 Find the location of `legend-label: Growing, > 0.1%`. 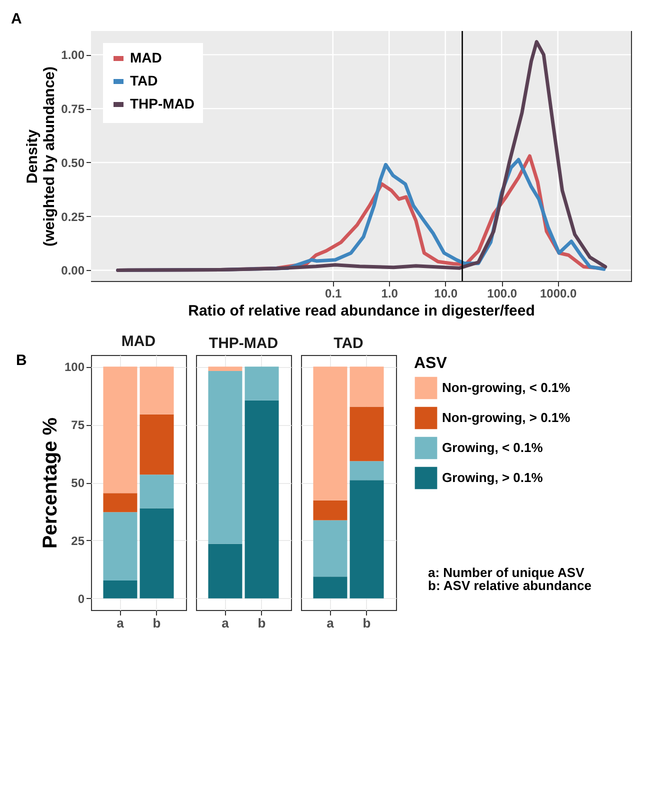

legend-label: Growing, > 0.1% is located at coordinates (493, 477).